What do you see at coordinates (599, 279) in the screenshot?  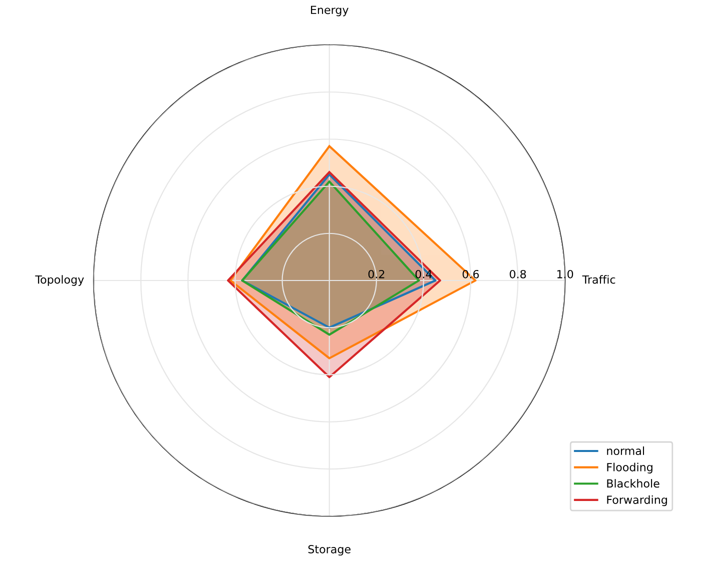 I see `spoke-label: Traffic` at bounding box center [599, 279].